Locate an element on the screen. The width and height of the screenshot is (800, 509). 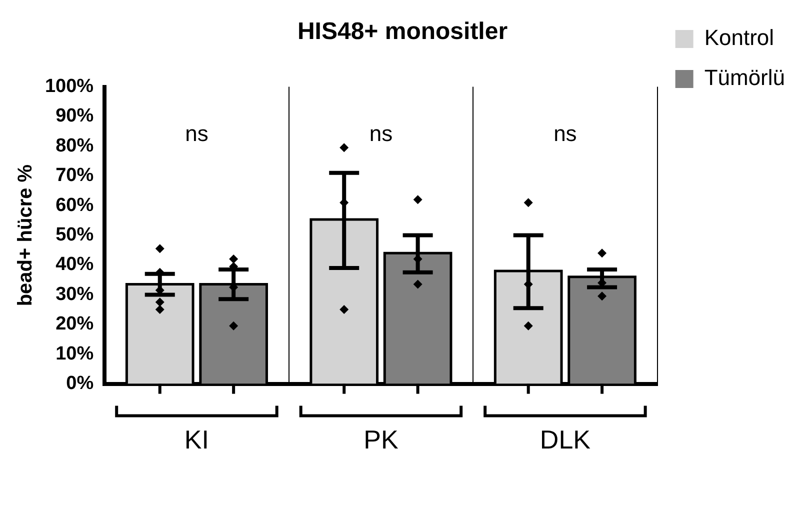
y-tick-label: 90% is located at coordinates (75, 116).